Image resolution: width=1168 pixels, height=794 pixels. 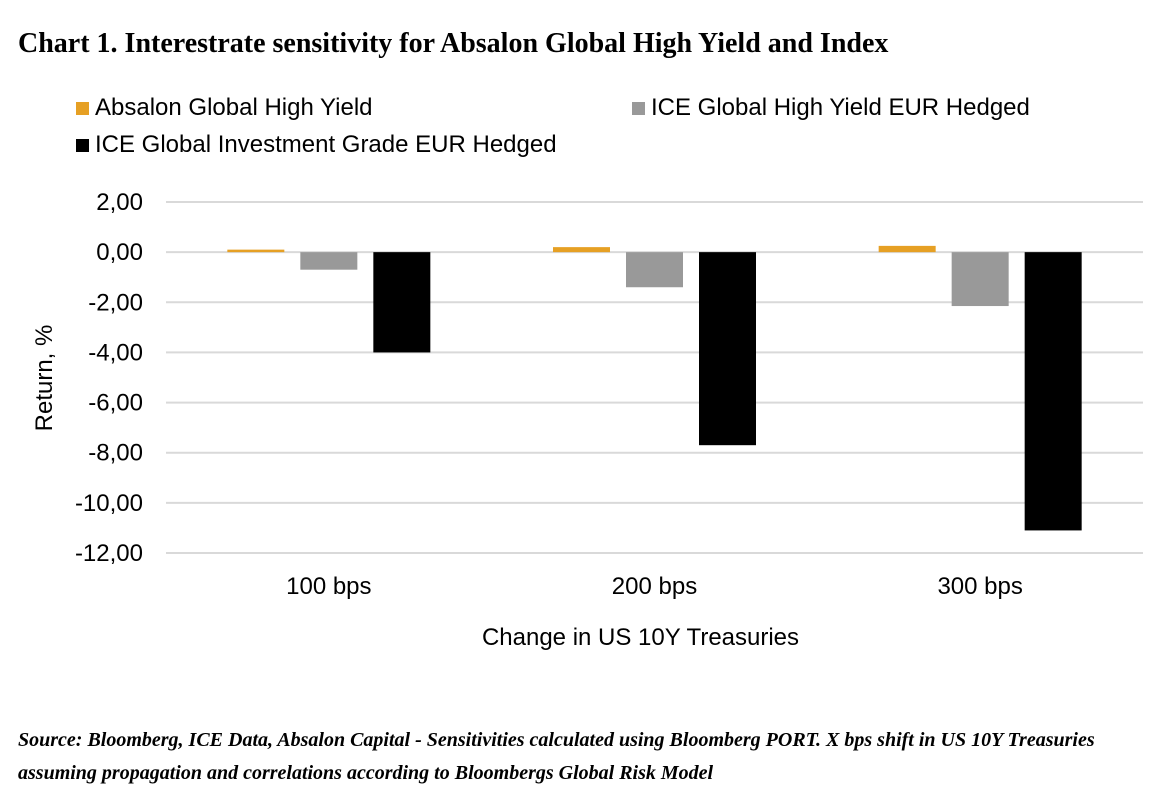 I want to click on x-axis-title: Change in US 10Y Treasuries, so click(x=640, y=637).